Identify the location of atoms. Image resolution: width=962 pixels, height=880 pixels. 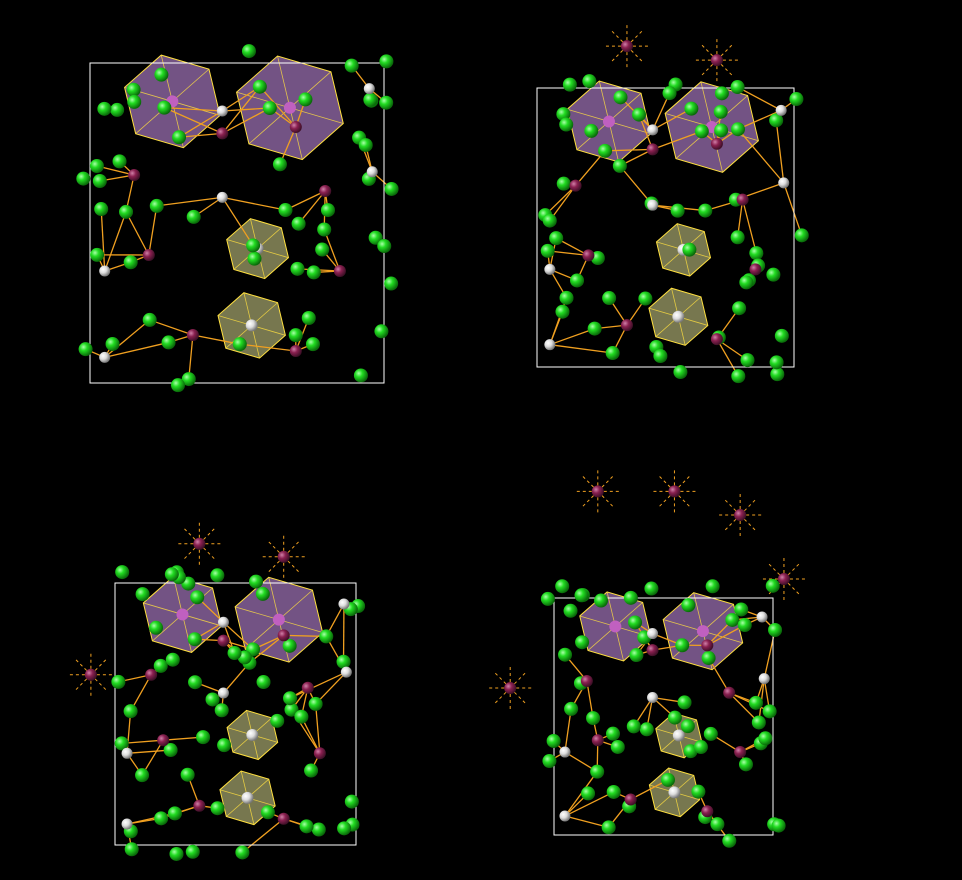
(237, 218).